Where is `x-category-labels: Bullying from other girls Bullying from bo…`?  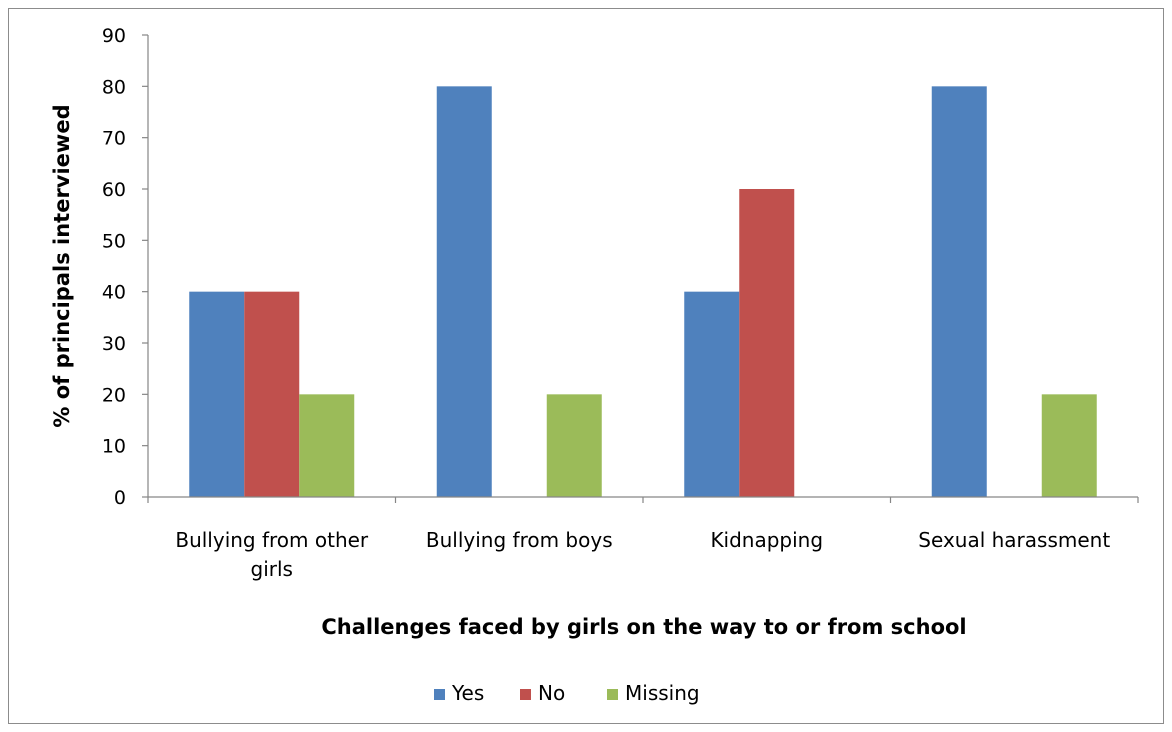 x-category-labels: Bullying from other girls Bullying from bo… is located at coordinates (642, 554).